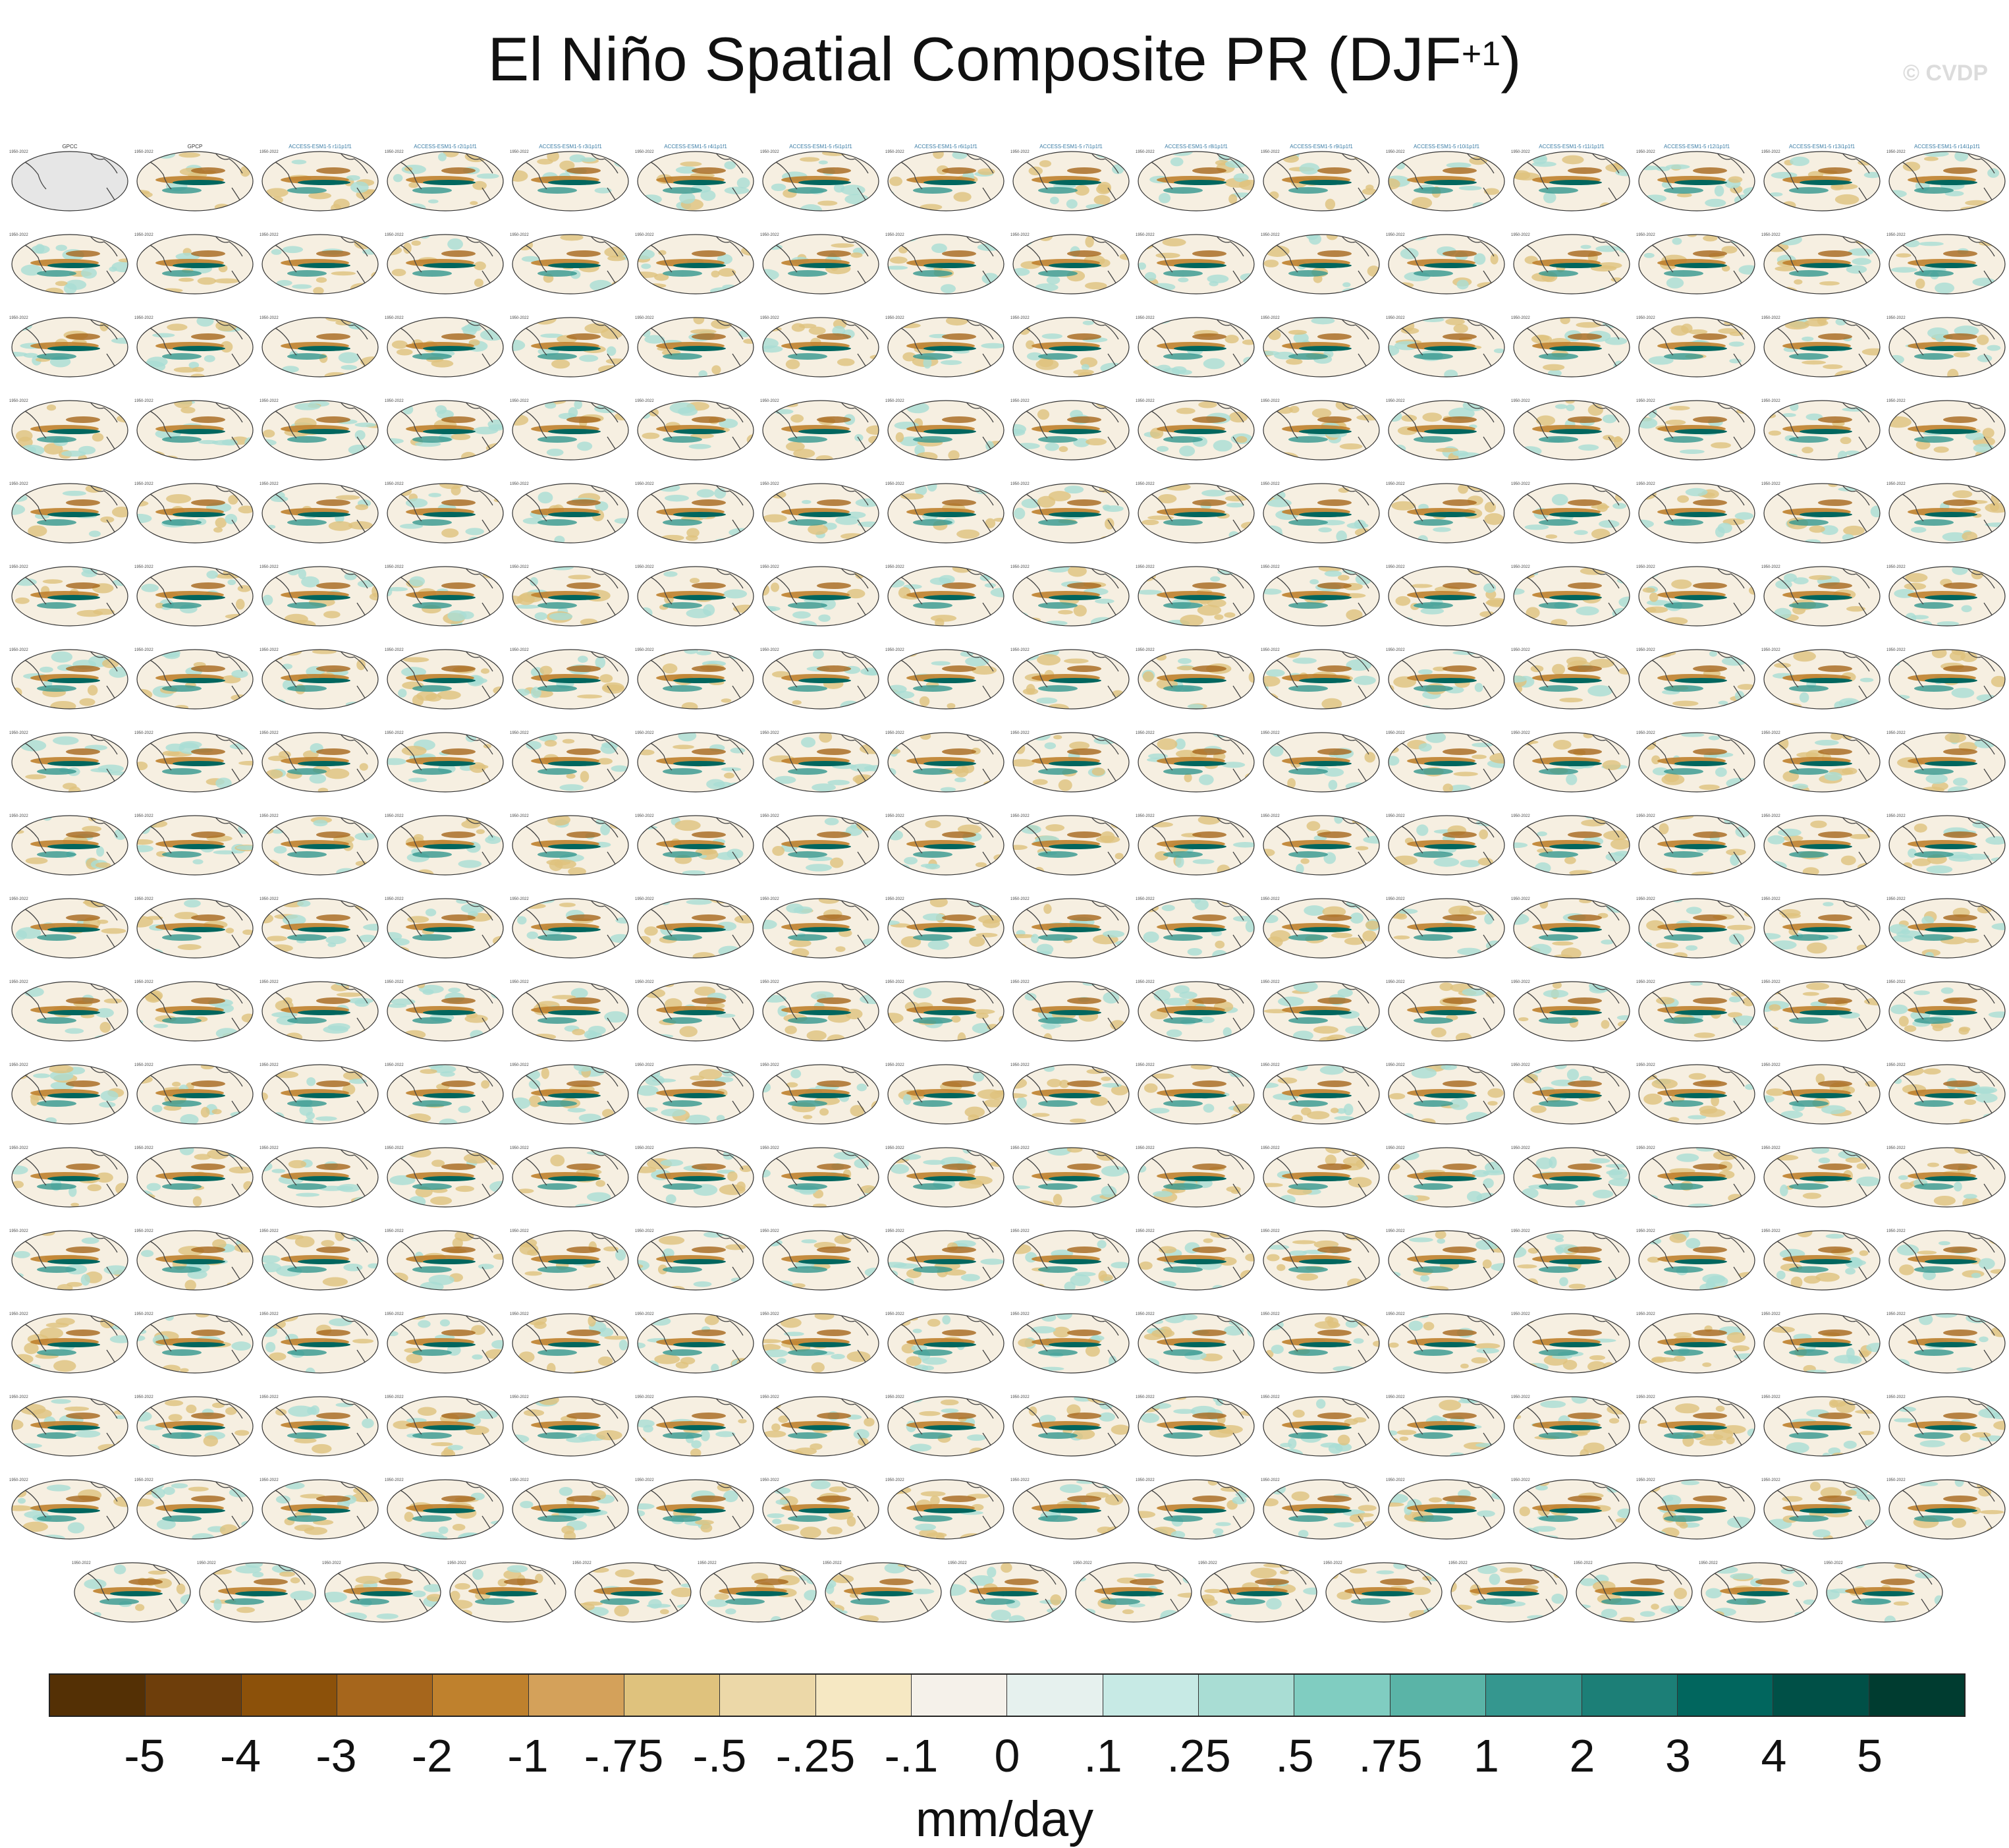 The width and height of the screenshot is (2009, 1848). I want to click on colorbar-tick-label: -2, so click(432, 1755).